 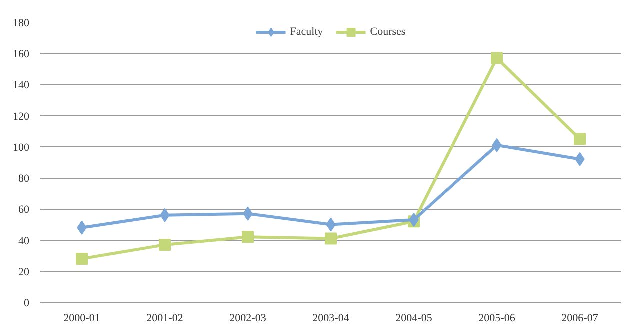 I want to click on y-tick-label: 20, so click(x=24, y=272).